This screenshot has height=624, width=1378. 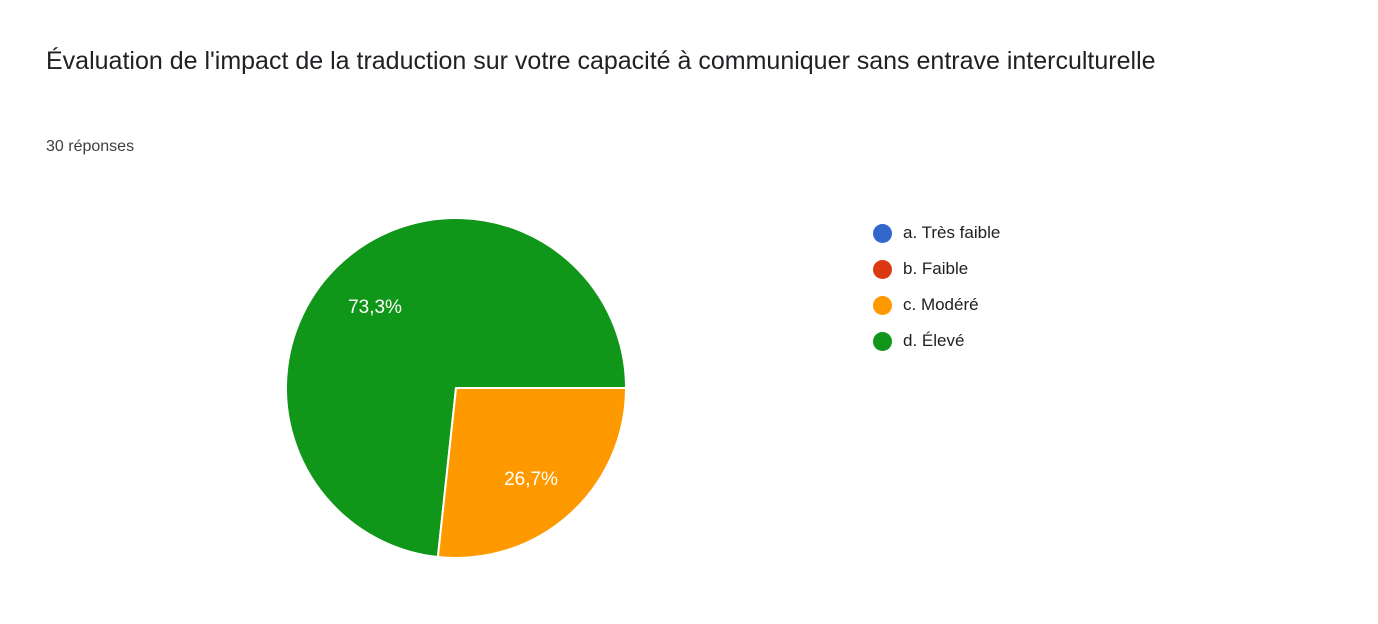 I want to click on legend-dot-red-icon, so click(x=882, y=269).